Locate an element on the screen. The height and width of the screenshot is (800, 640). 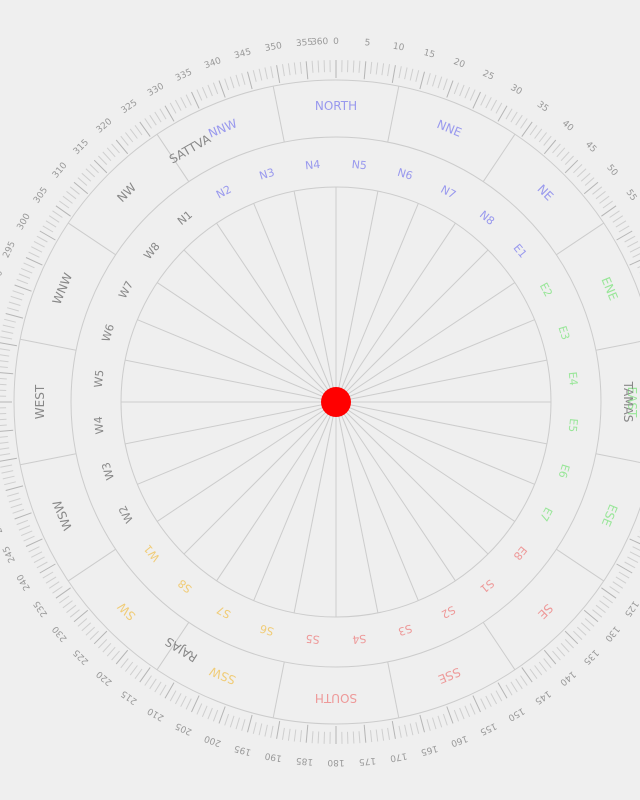
pada-label-n3: N3 is located at coordinates (267, 174).